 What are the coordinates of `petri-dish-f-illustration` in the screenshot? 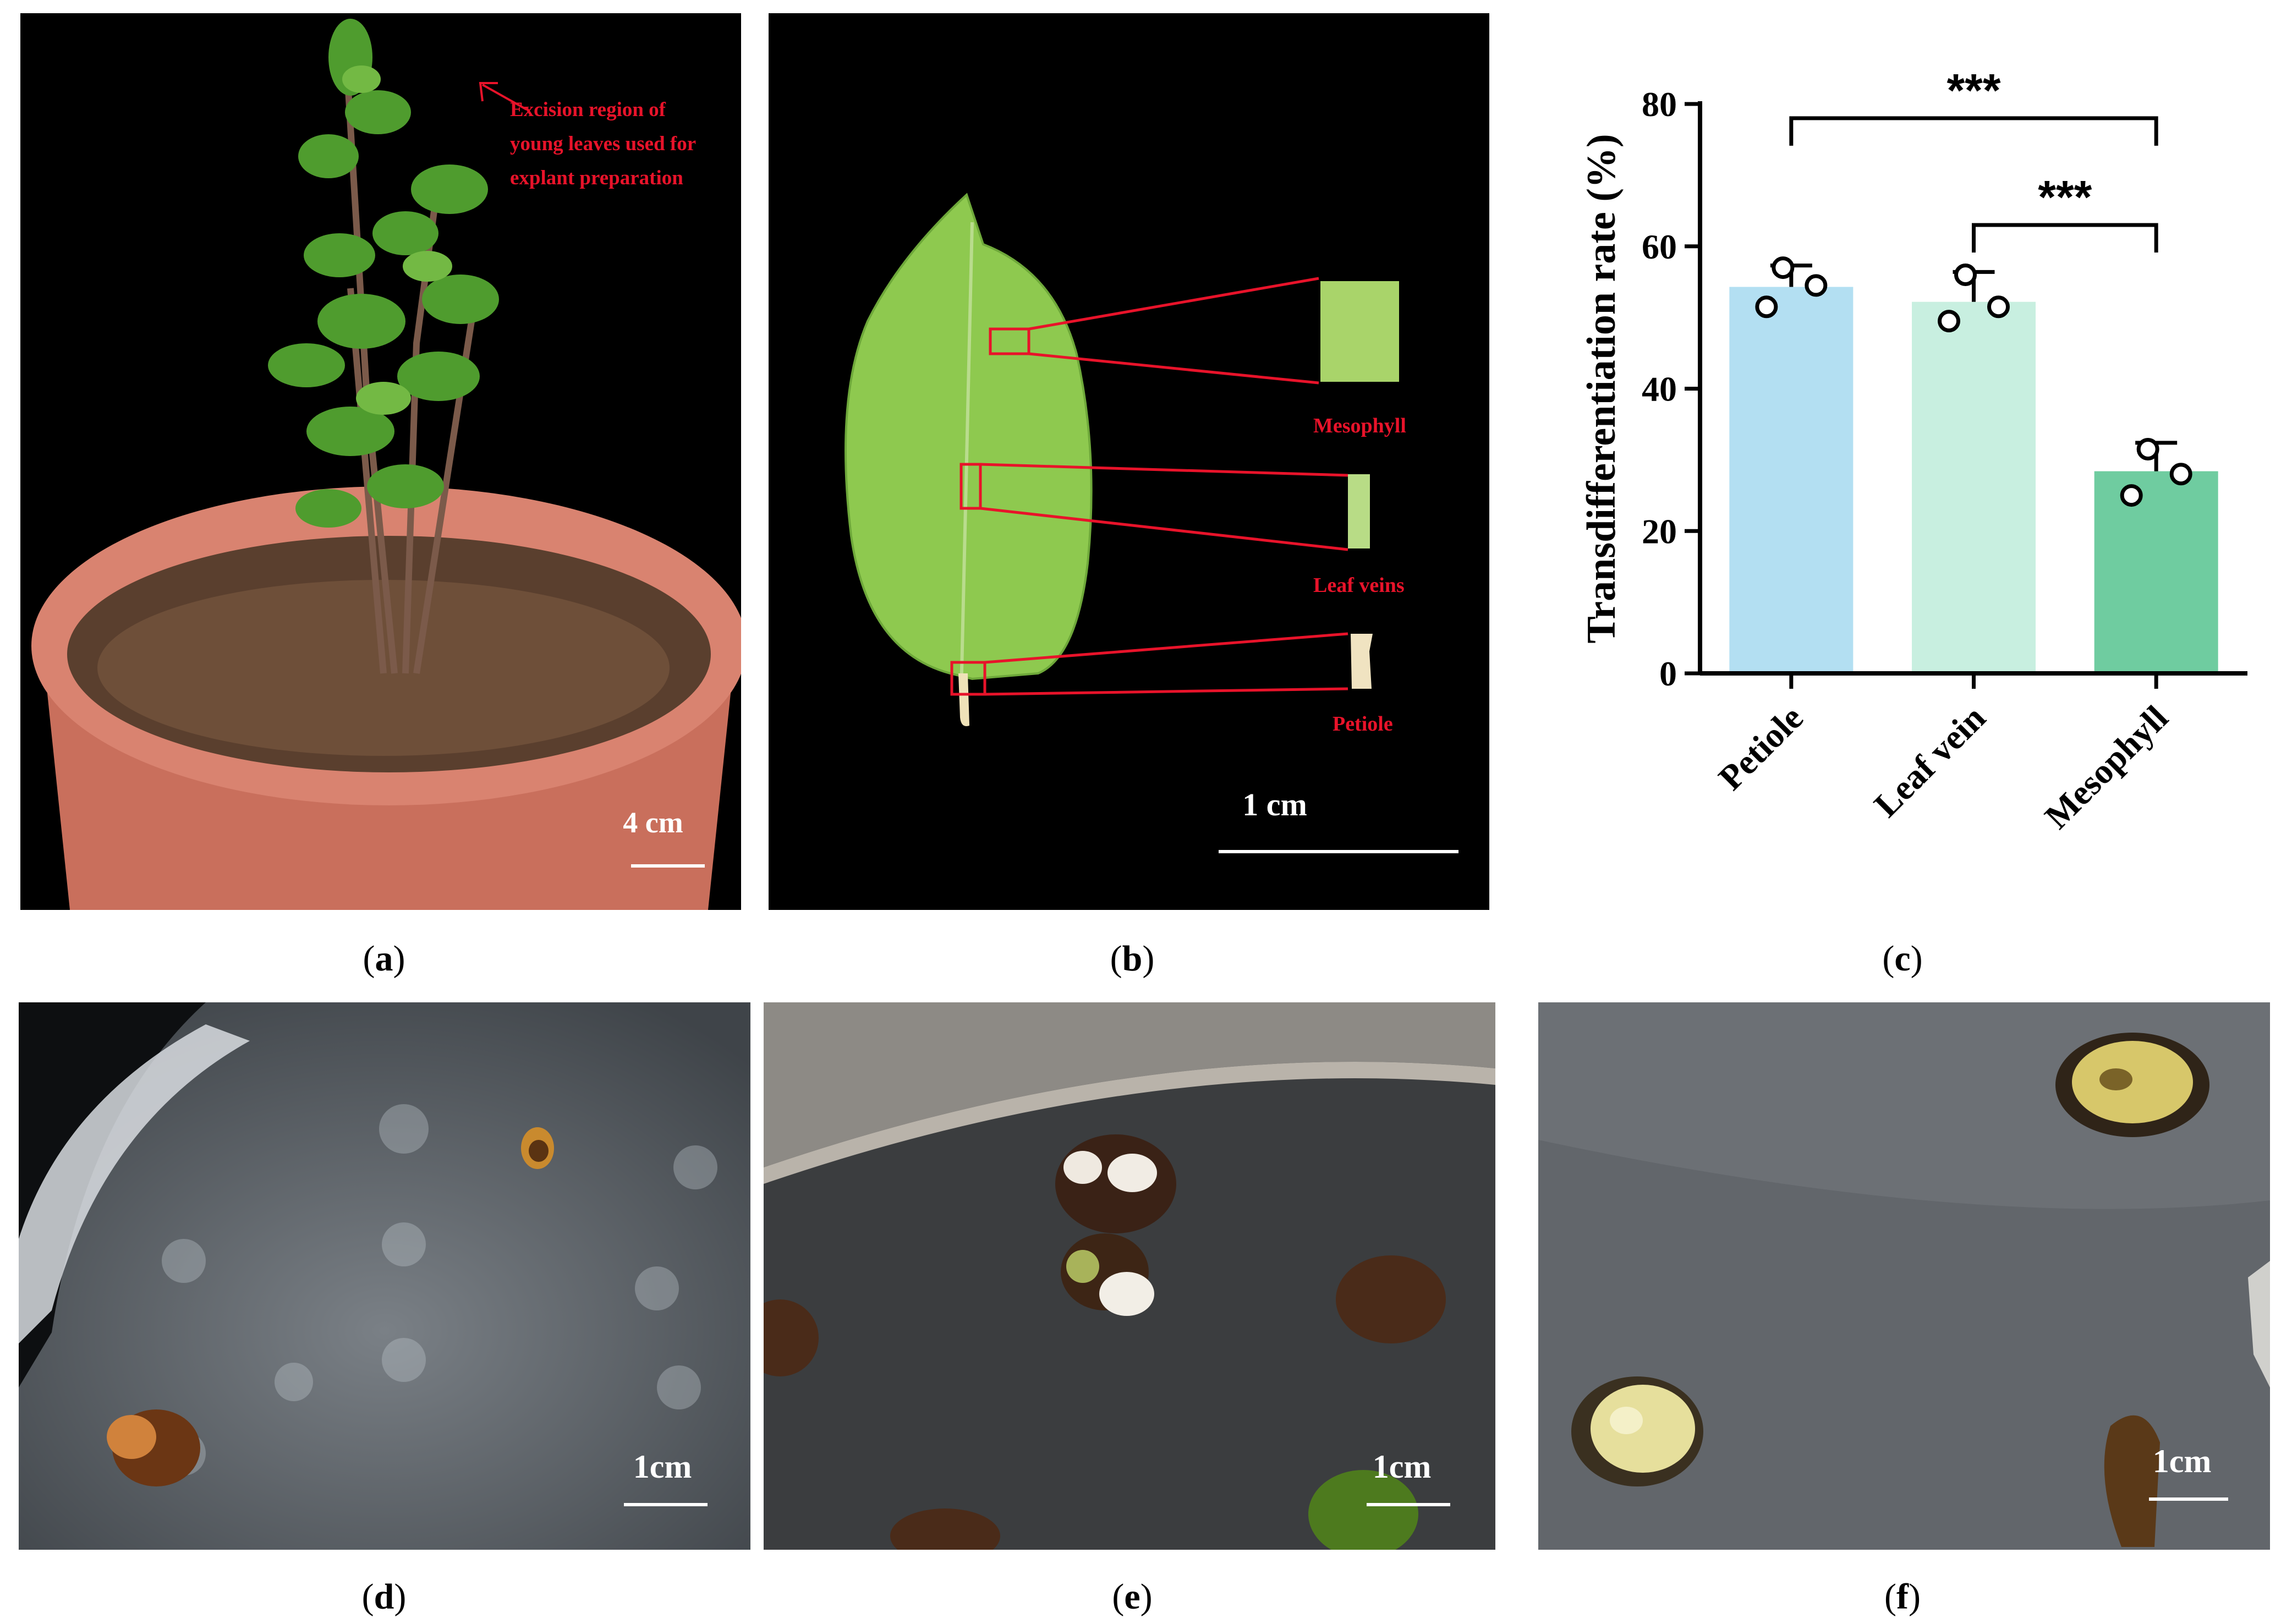 It's located at (1904, 1276).